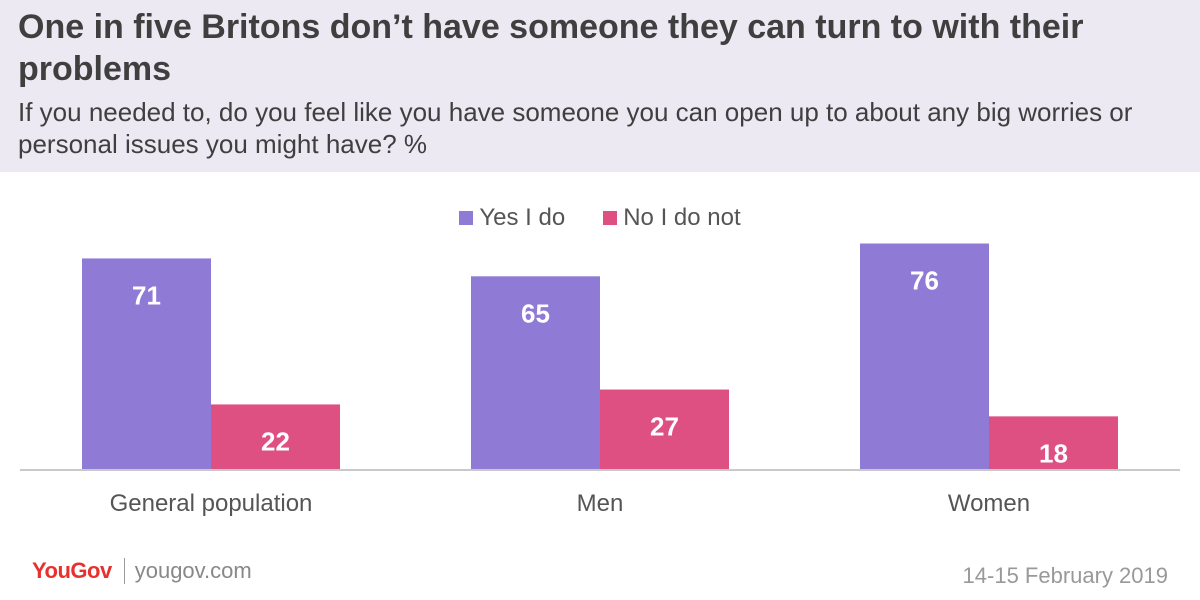 The height and width of the screenshot is (600, 1200). I want to click on category-label-1: Men, so click(600, 503).